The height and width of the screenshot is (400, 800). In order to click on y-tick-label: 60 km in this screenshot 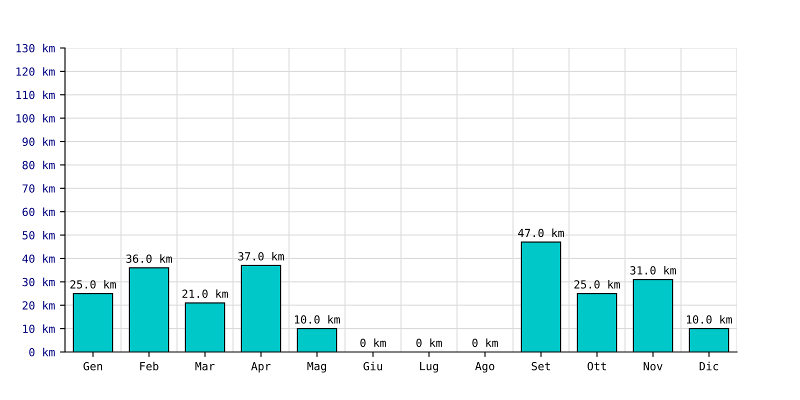, I will do `click(38, 212)`.